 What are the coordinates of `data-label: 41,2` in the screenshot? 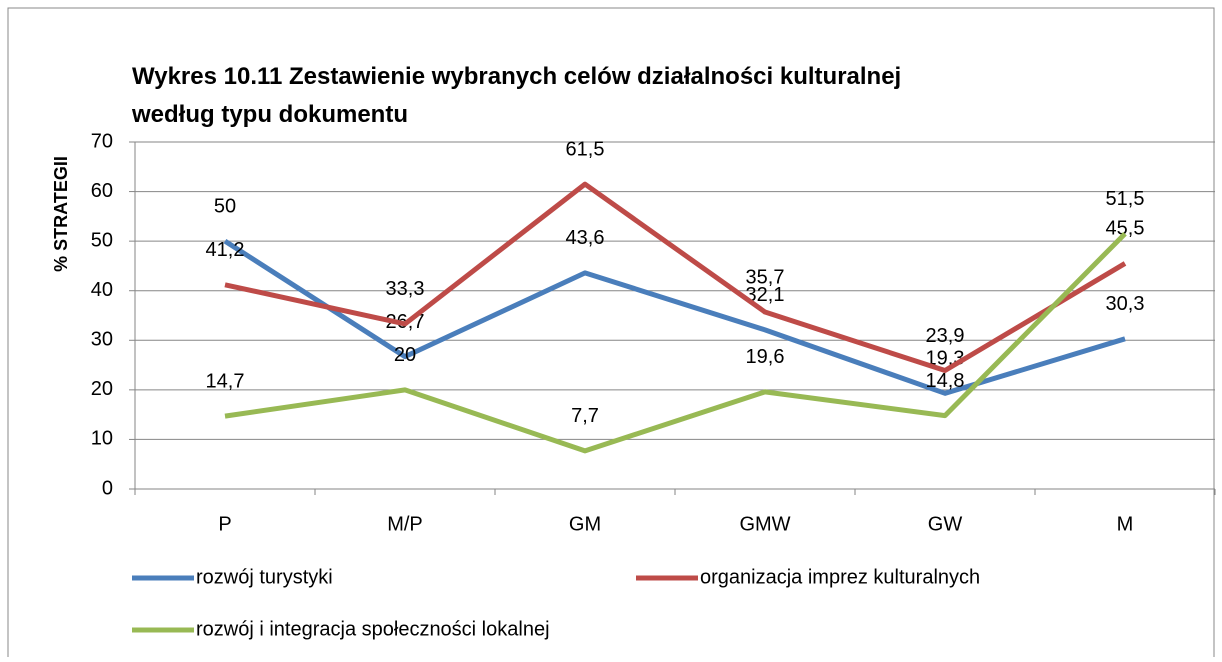 It's located at (225, 250).